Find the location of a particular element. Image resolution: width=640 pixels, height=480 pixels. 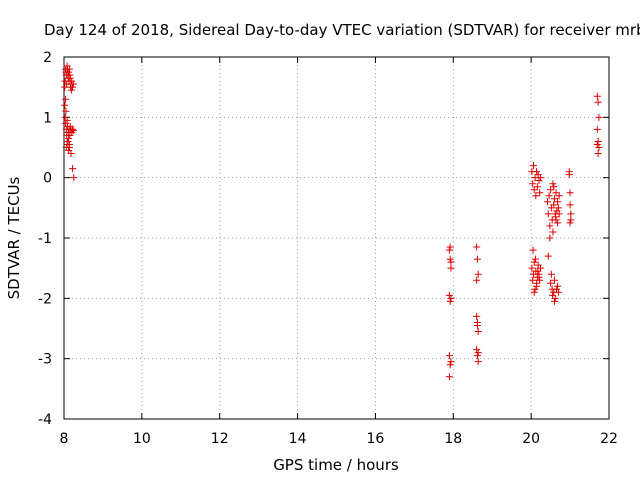

y-tick-label: 1 is located at coordinates (47, 118).